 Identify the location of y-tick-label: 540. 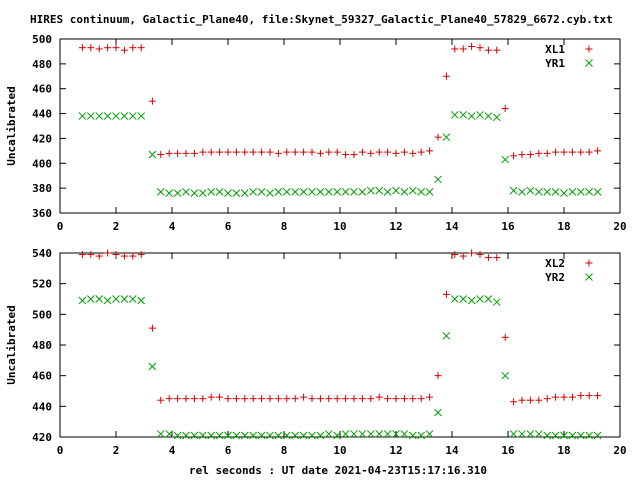
(42, 253).